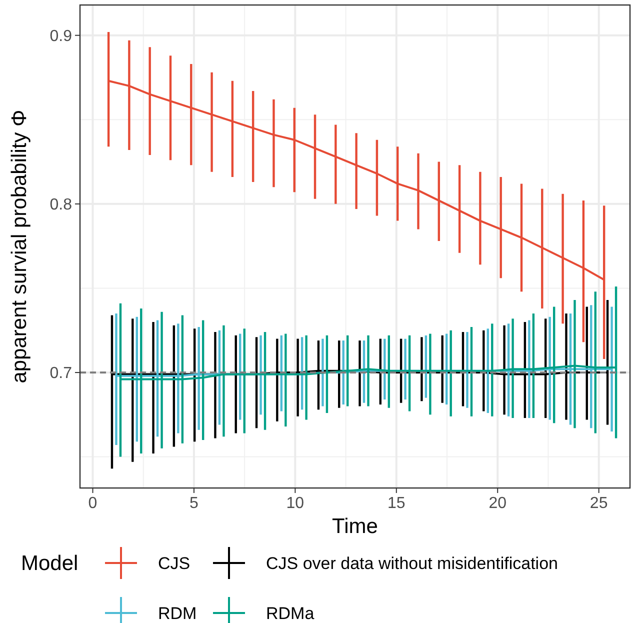 The width and height of the screenshot is (638, 623). Describe the element at coordinates (412, 563) in the screenshot. I see `legend-label: CJS over data without misidentification` at that location.